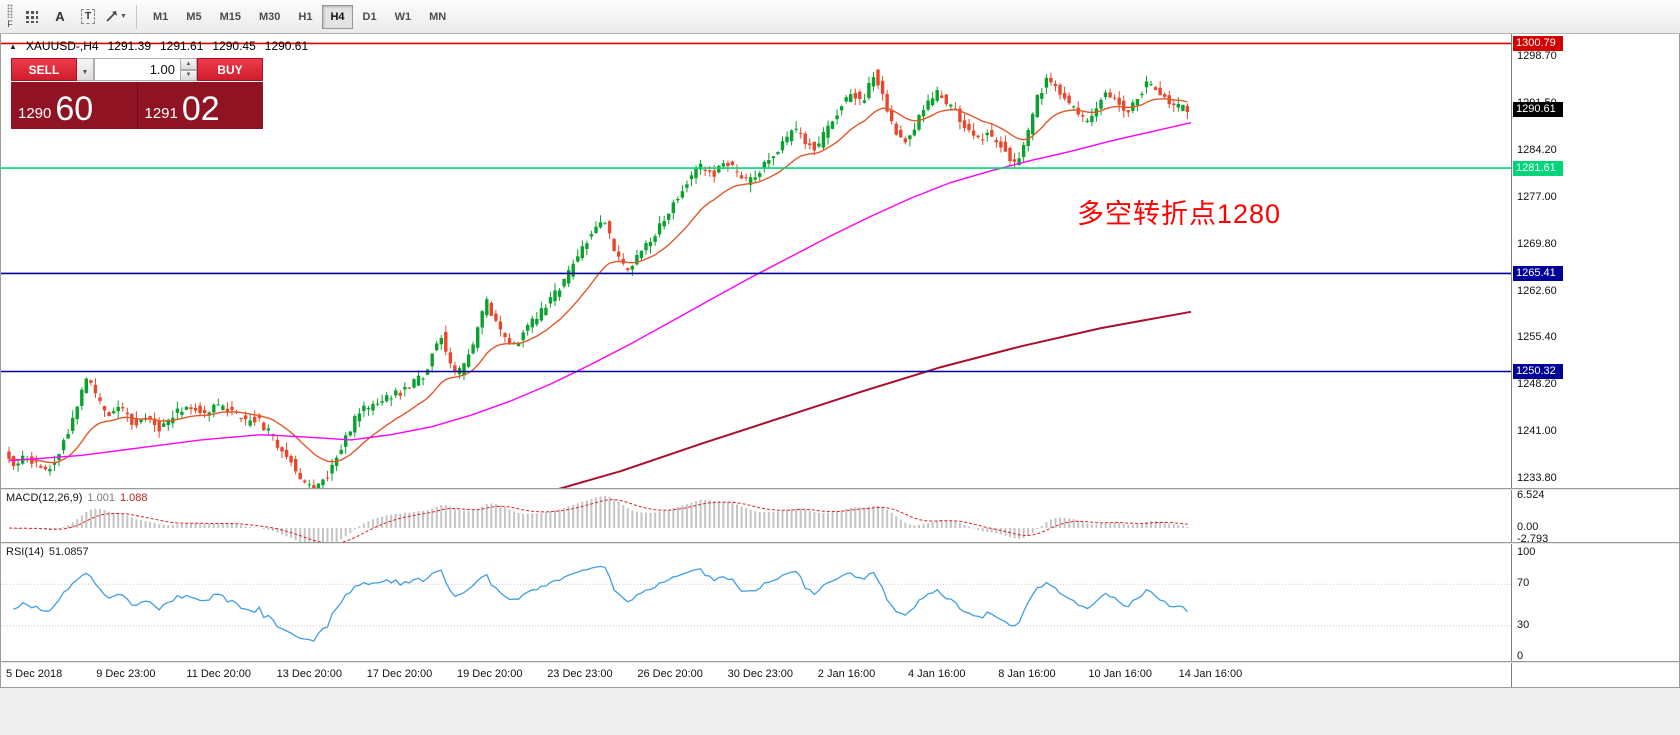 The width and height of the screenshot is (1680, 735). Describe the element at coordinates (160, 17) in the screenshot. I see `tab-timeframe-m1: M1` at that location.